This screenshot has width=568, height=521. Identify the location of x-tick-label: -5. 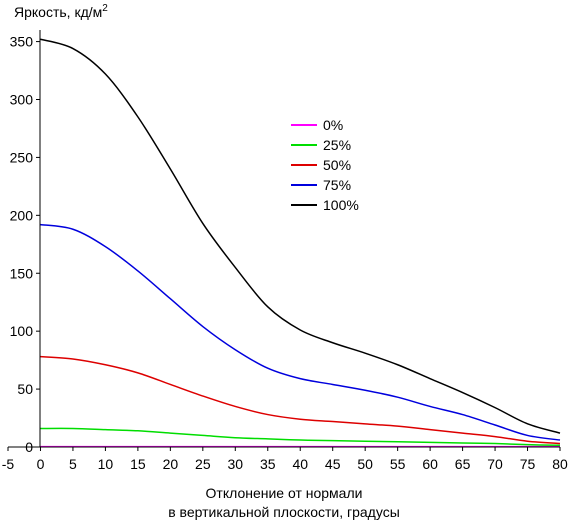
(8, 464).